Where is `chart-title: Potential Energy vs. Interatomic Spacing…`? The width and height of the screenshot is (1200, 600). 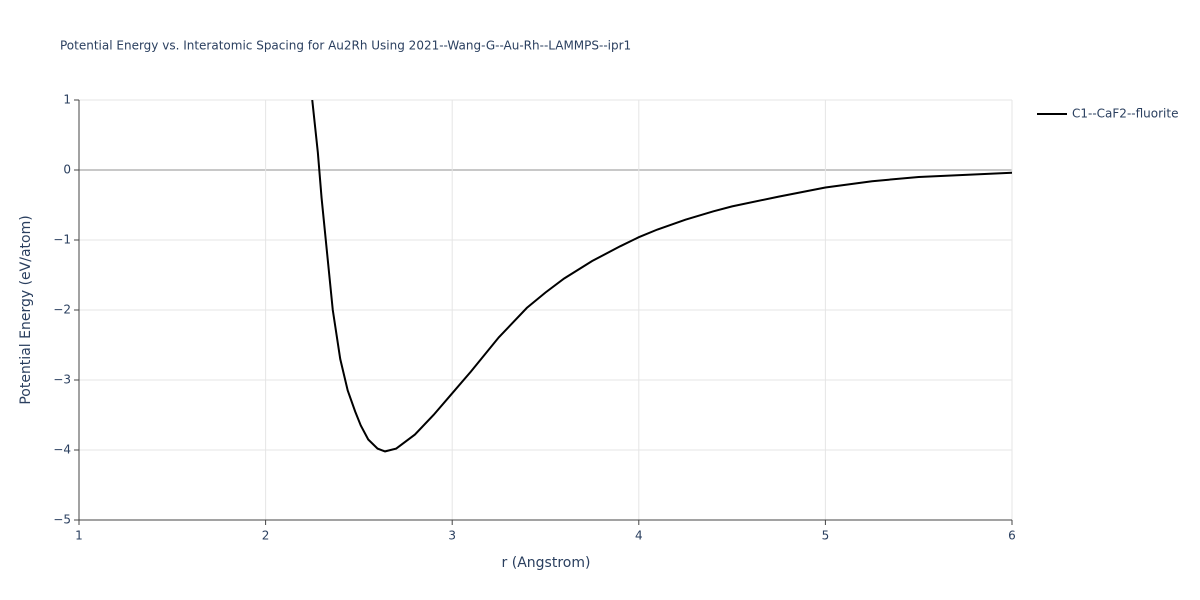
chart-title: Potential Energy vs. Interatomic Spacing… is located at coordinates (345, 46).